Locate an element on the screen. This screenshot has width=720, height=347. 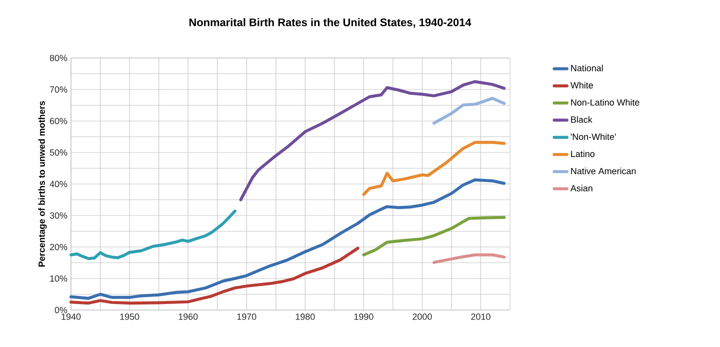
legend-label: Black is located at coordinates (581, 119).